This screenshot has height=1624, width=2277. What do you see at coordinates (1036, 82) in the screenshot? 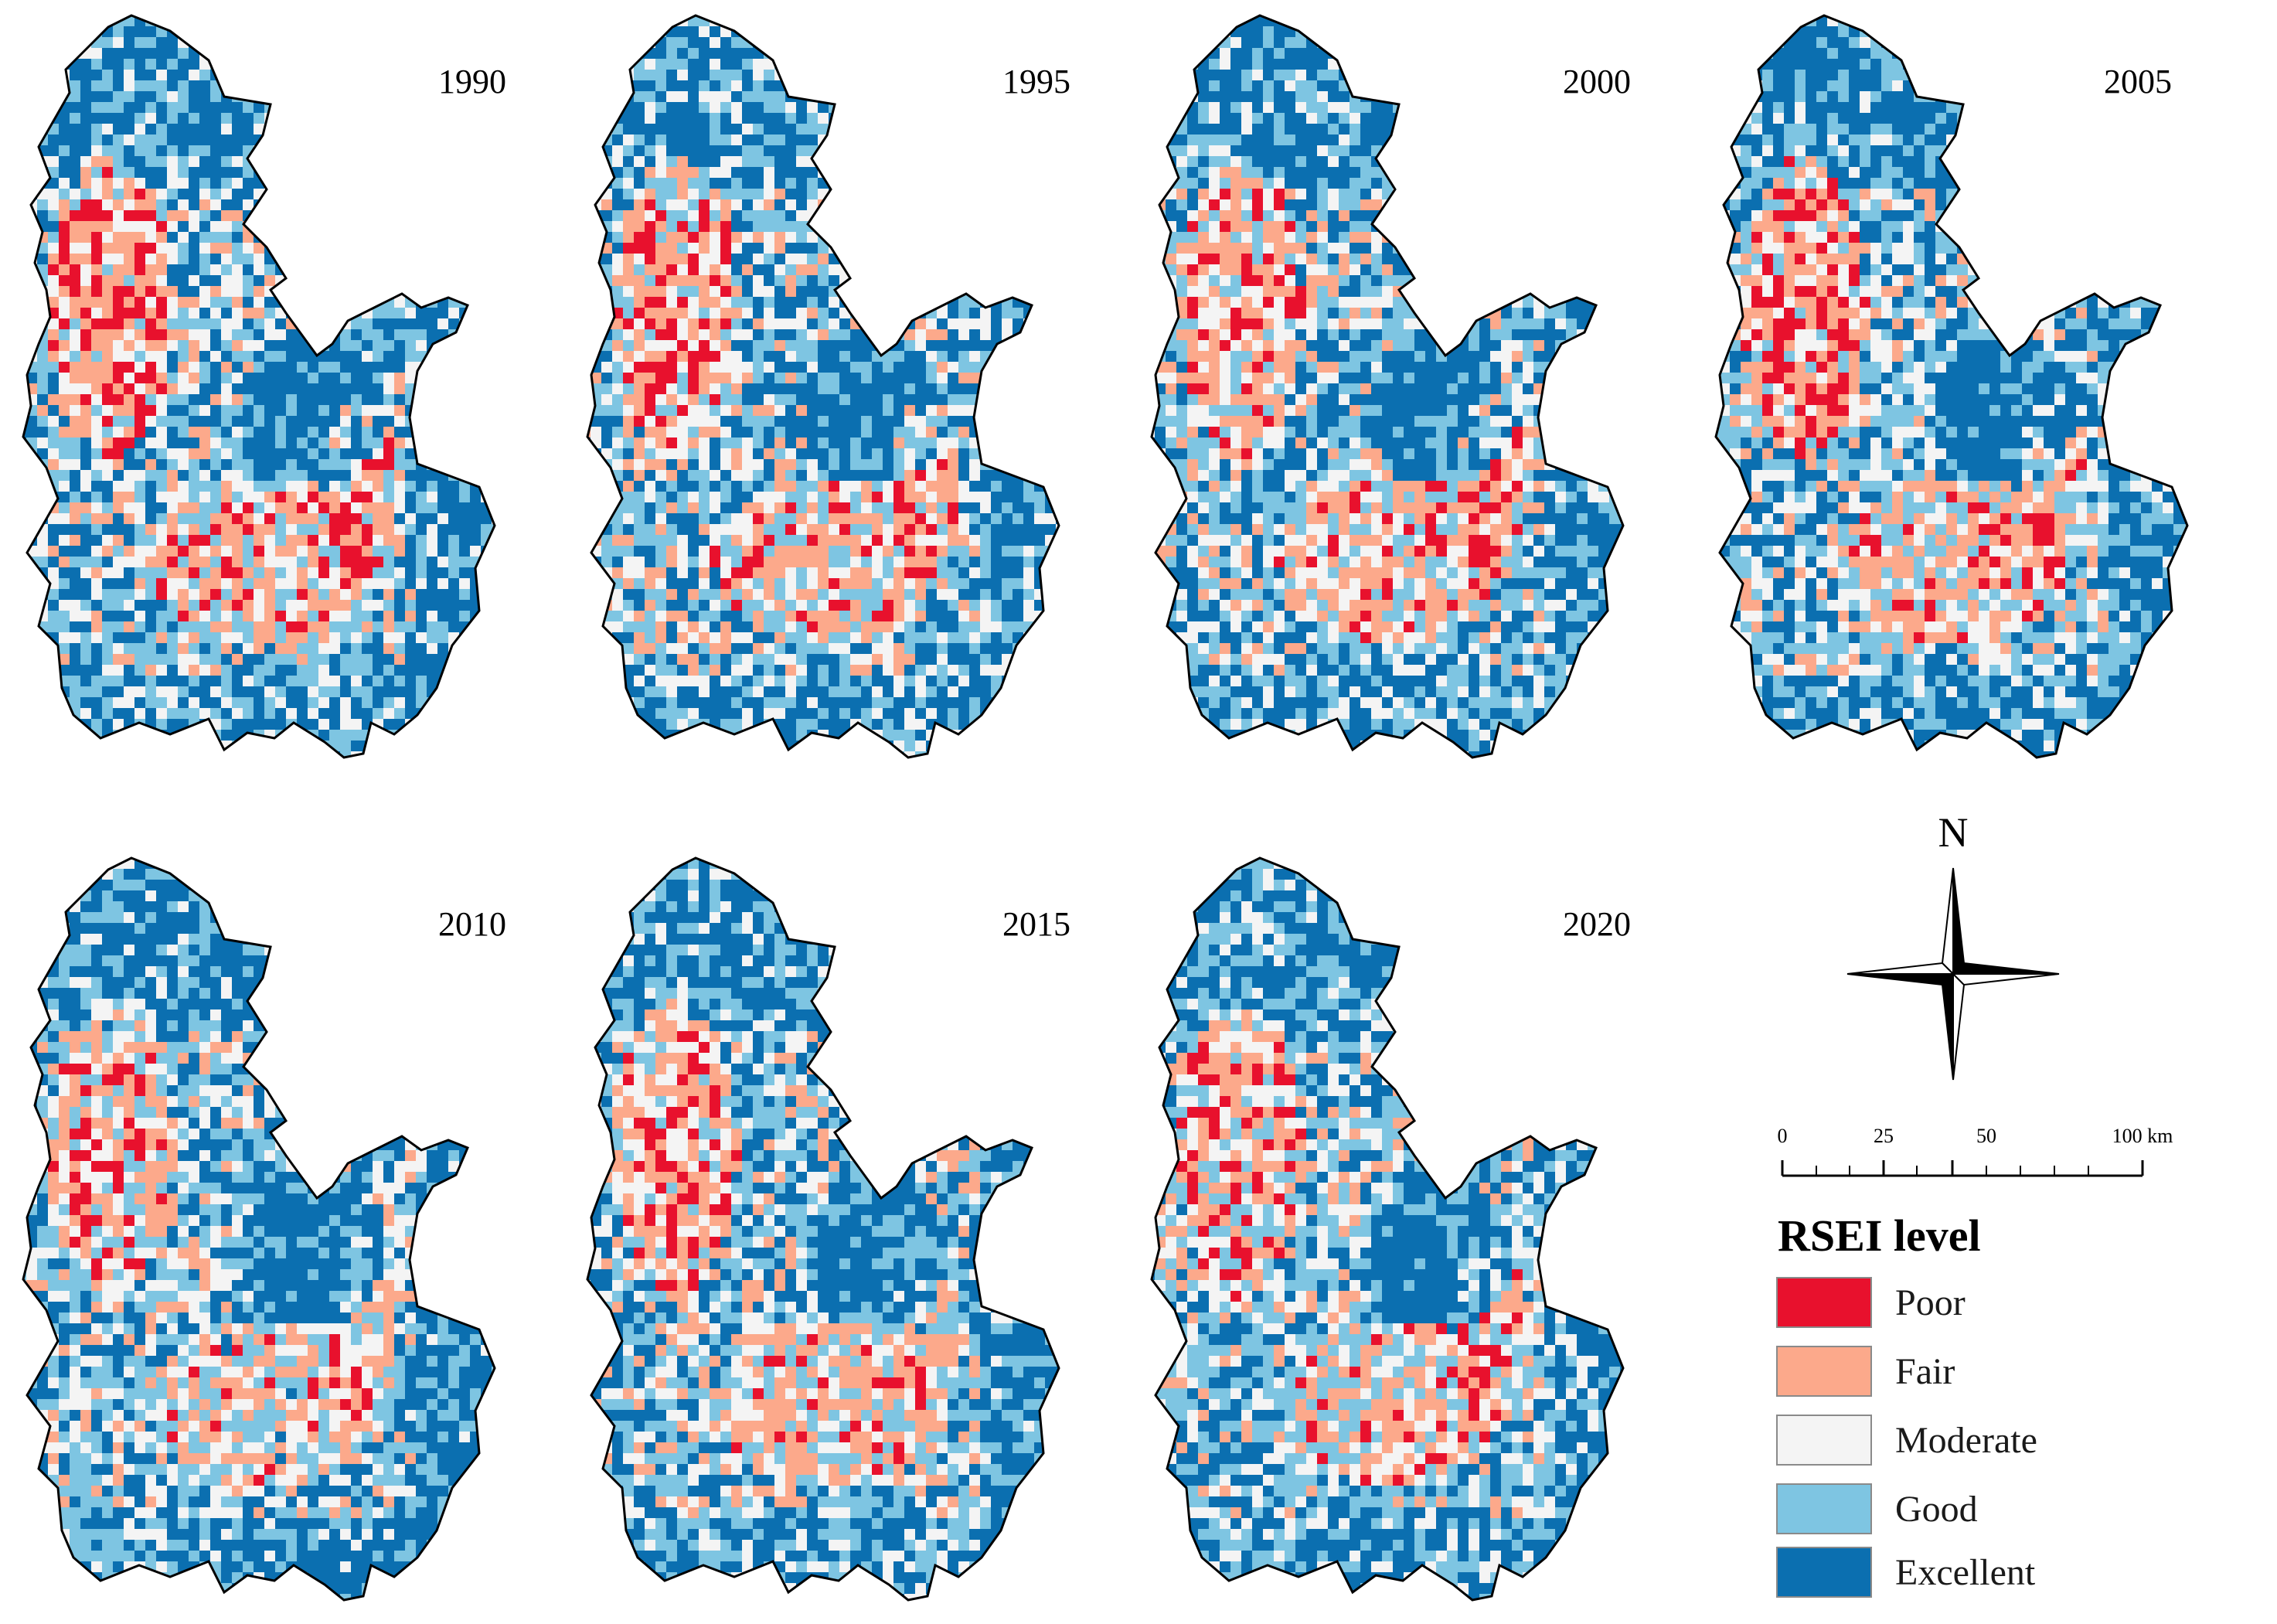
I see `map-year-label: 1995` at bounding box center [1036, 82].